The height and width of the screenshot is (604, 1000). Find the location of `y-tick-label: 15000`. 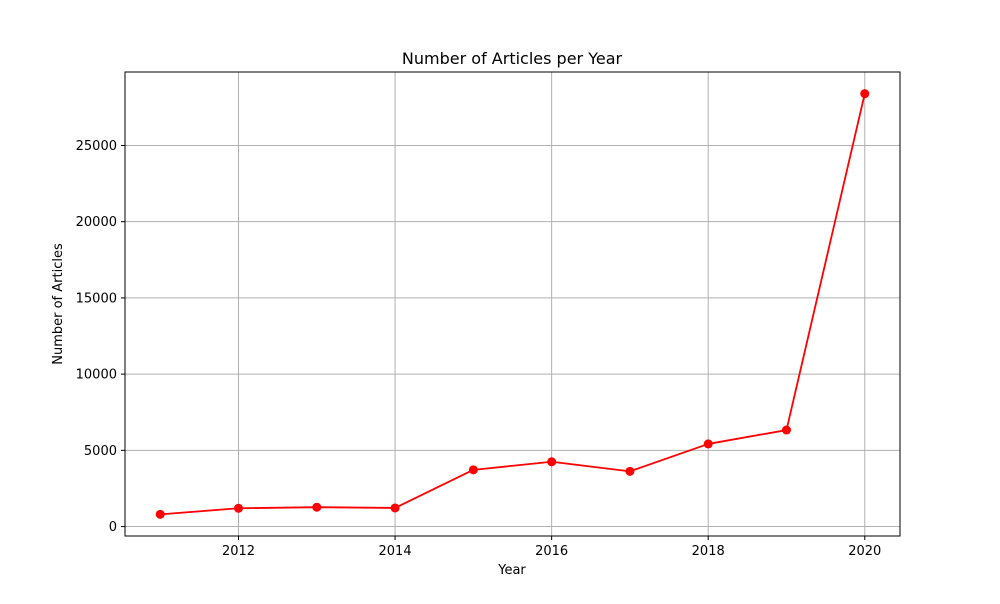

y-tick-label: 15000 is located at coordinates (96, 298).